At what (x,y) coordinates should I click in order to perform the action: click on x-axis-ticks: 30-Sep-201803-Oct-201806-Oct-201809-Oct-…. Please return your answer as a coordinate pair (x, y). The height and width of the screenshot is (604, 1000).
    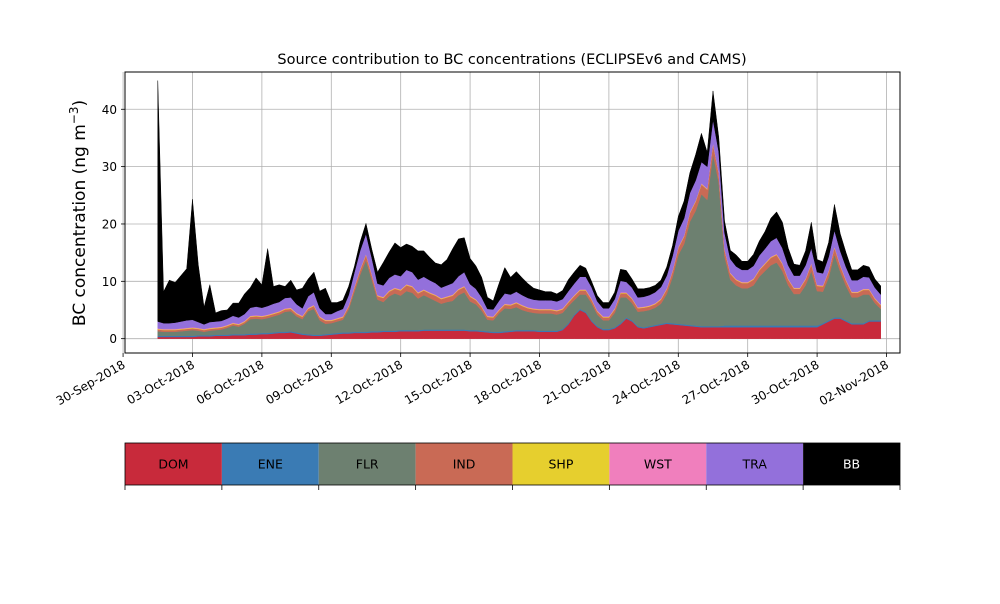
    Looking at the image, I should click on (472, 380).